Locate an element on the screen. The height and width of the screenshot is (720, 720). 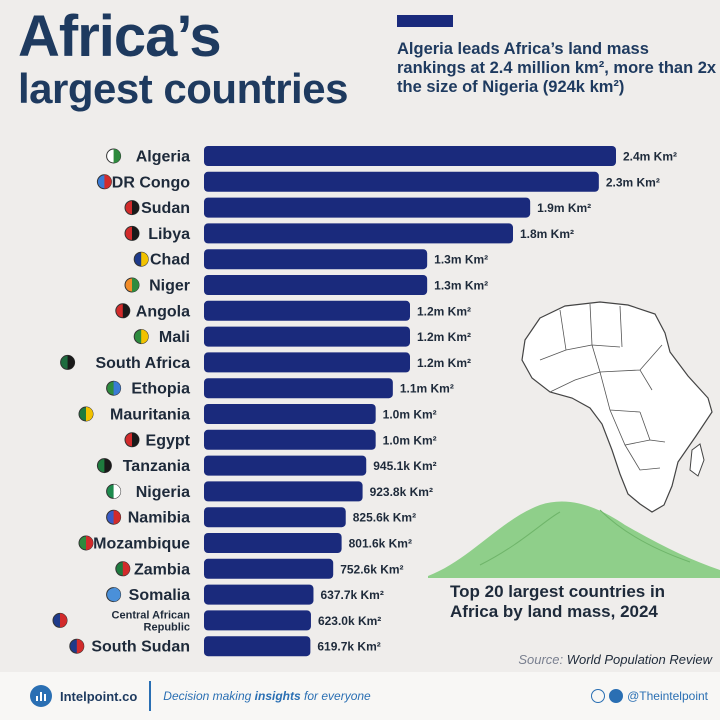
source-note: Source: World Population Review is located at coordinates (615, 659).